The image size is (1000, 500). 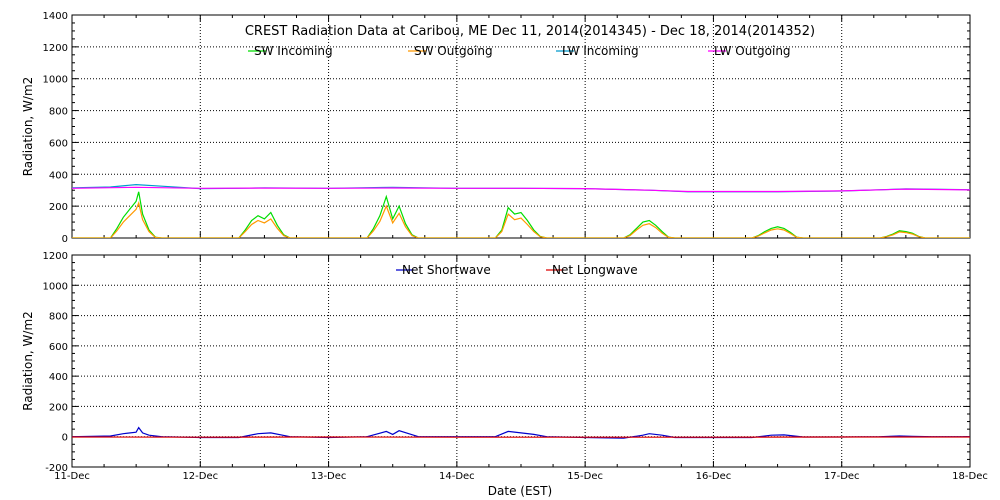 What do you see at coordinates (293, 51) in the screenshot?
I see `legend-label-sw-incoming: SW Incoming` at bounding box center [293, 51].